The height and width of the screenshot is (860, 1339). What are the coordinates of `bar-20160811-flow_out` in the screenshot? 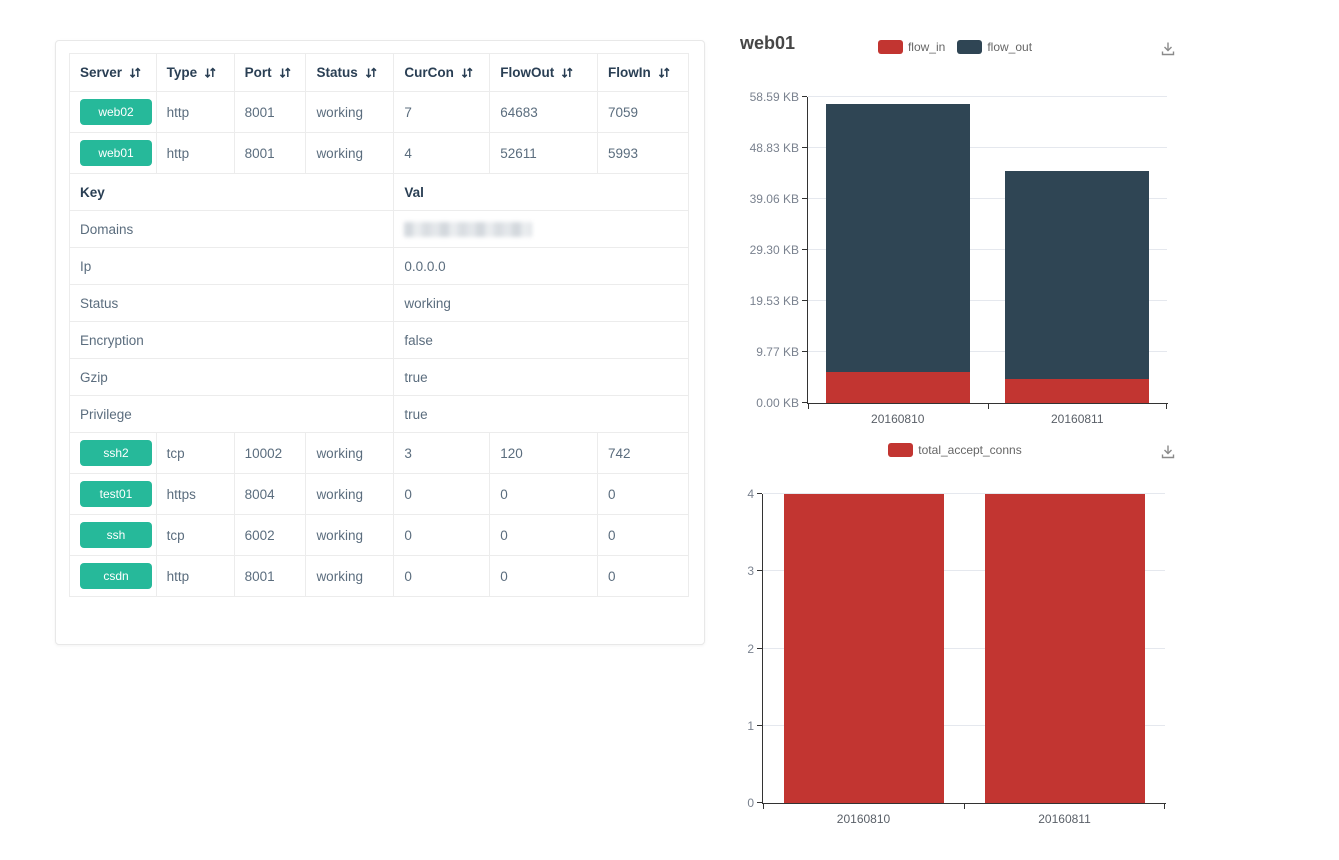 It's located at (1077, 275).